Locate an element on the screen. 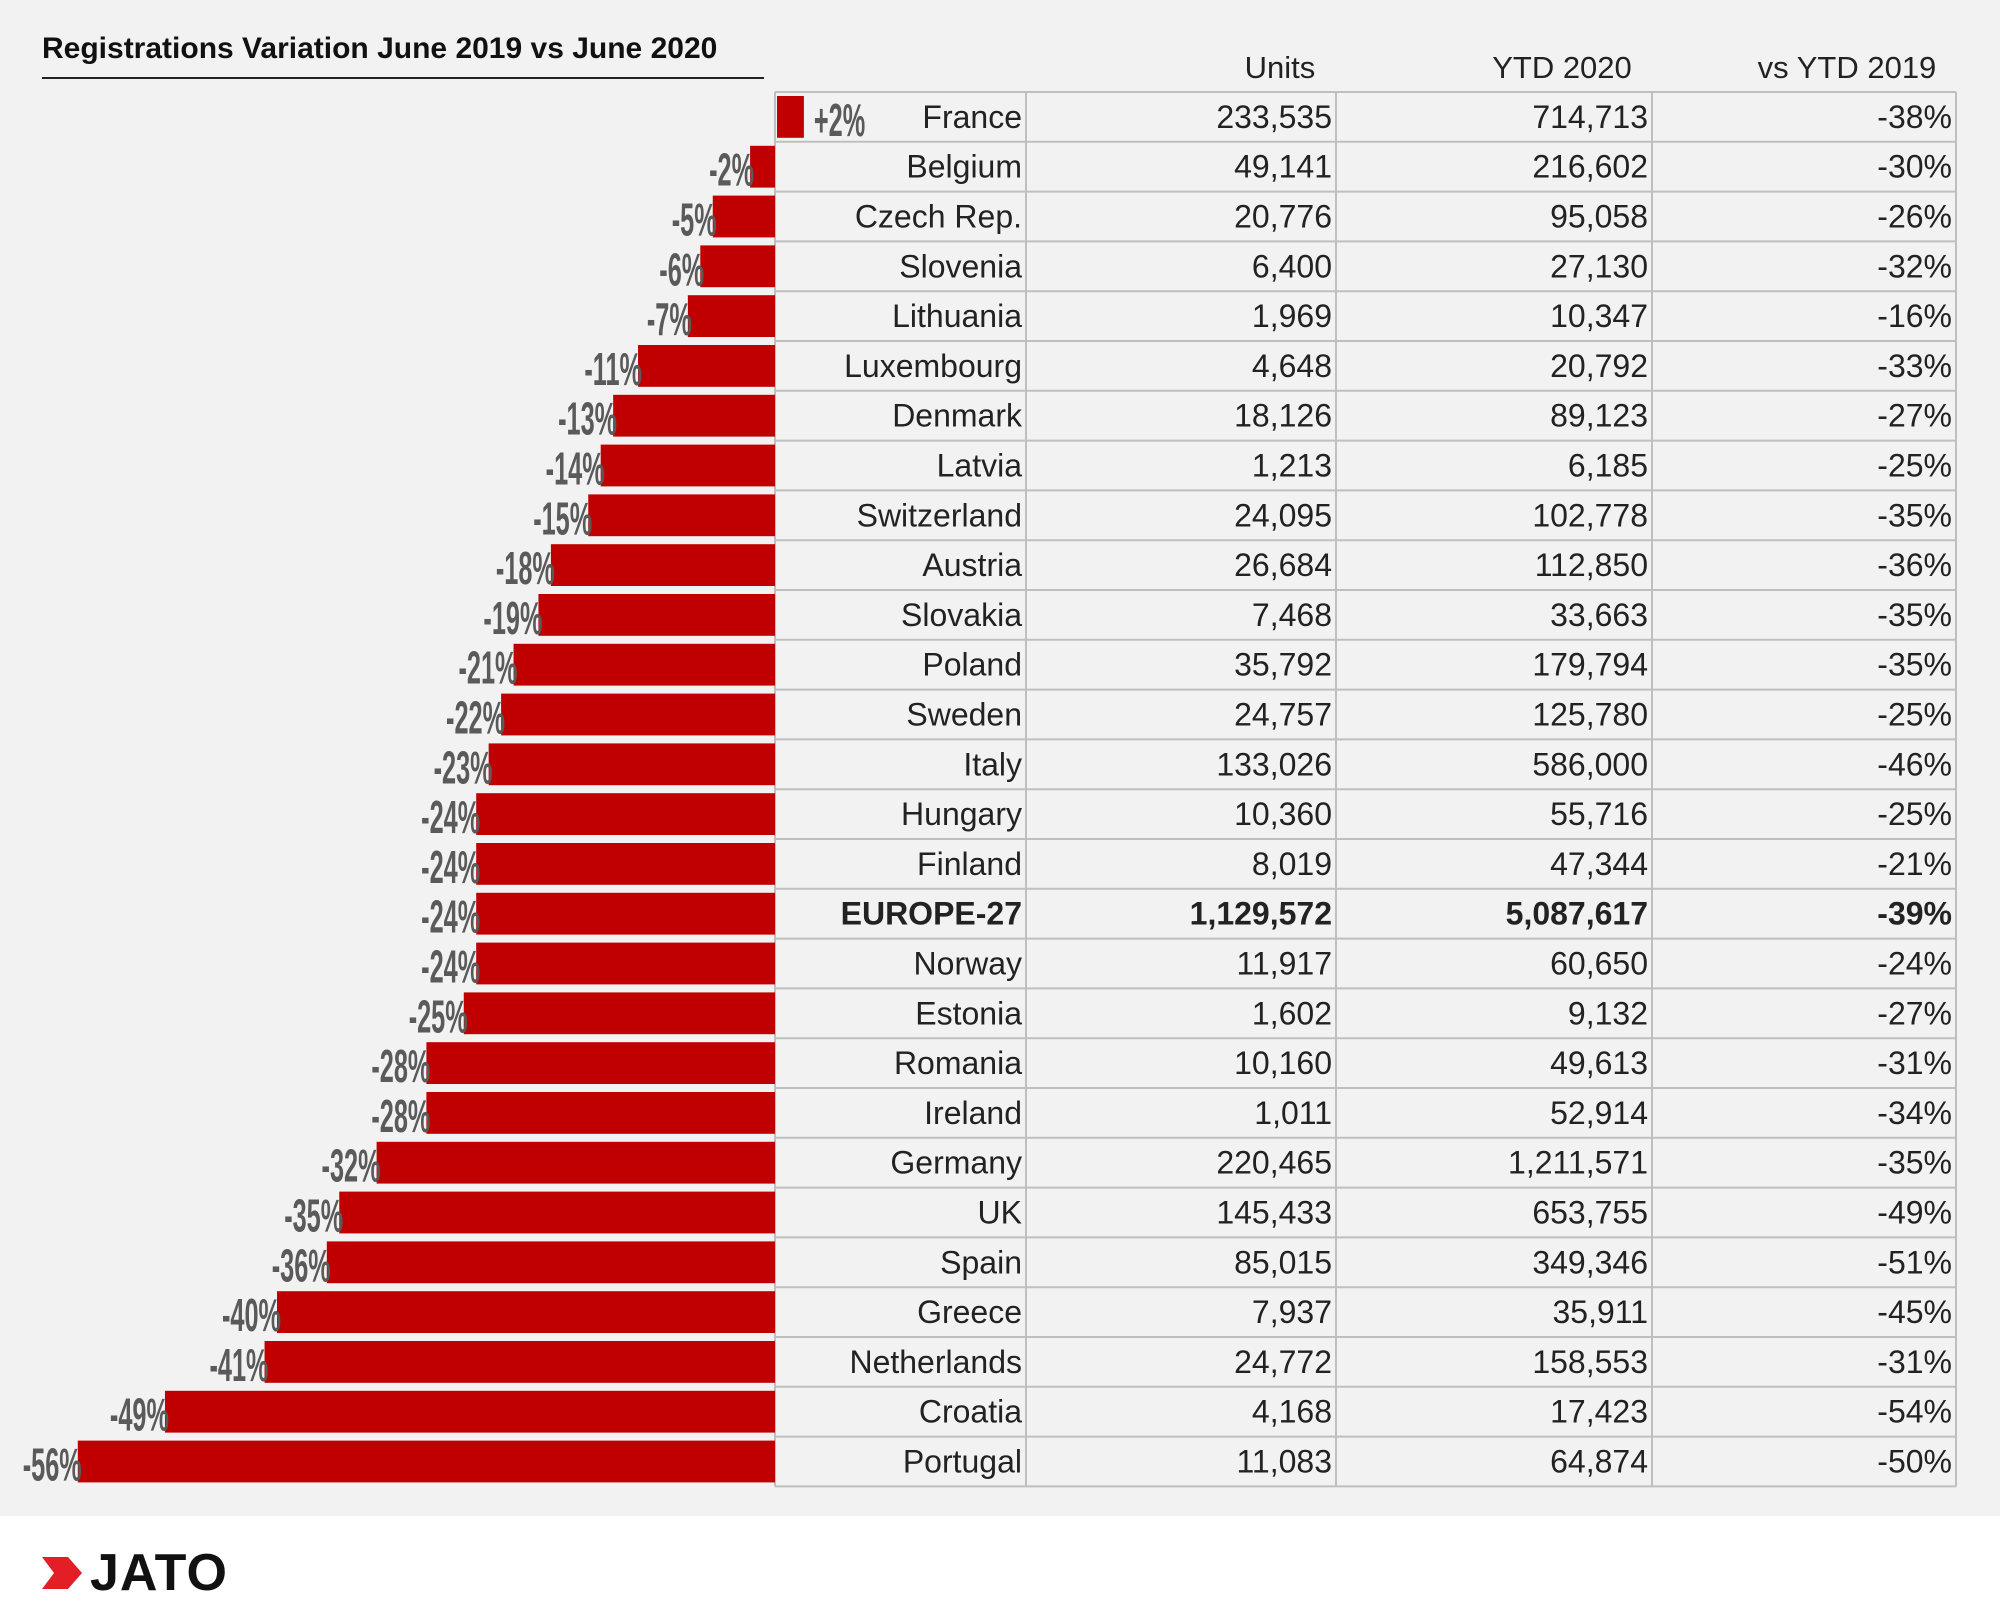 The width and height of the screenshot is (2000, 1622). vs-ytd-2019-cell: -27% is located at coordinates (1914, 416).